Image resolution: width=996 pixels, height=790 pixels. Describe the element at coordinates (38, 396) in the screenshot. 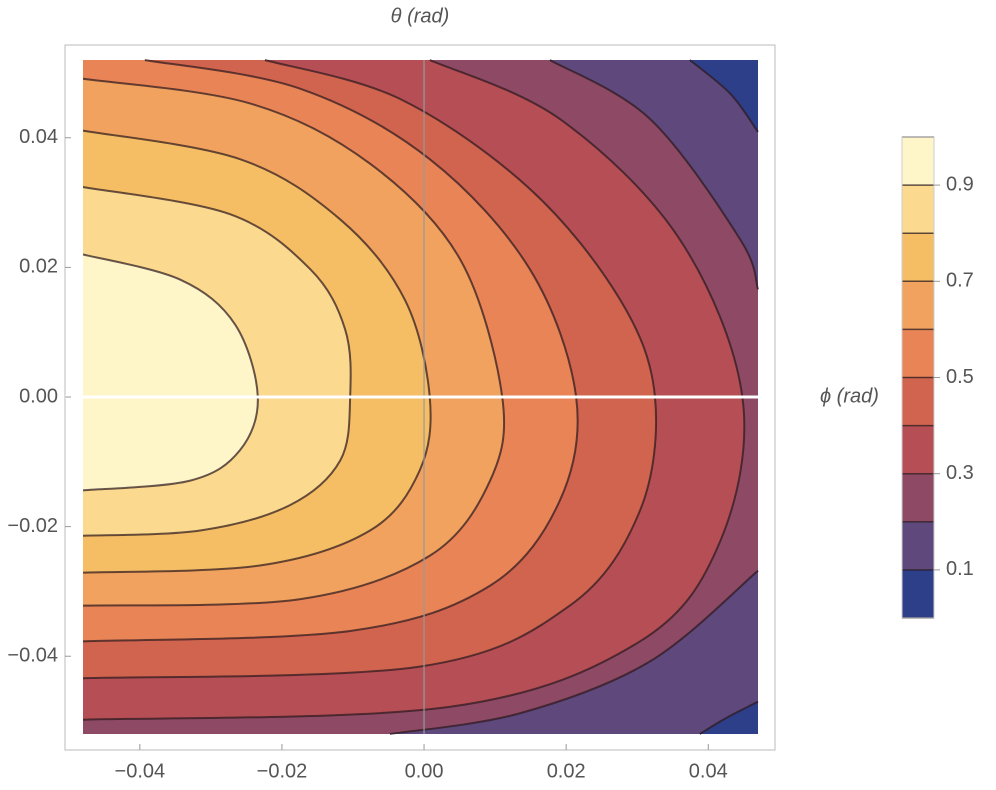

I see `y-tick-label: 0.00` at that location.